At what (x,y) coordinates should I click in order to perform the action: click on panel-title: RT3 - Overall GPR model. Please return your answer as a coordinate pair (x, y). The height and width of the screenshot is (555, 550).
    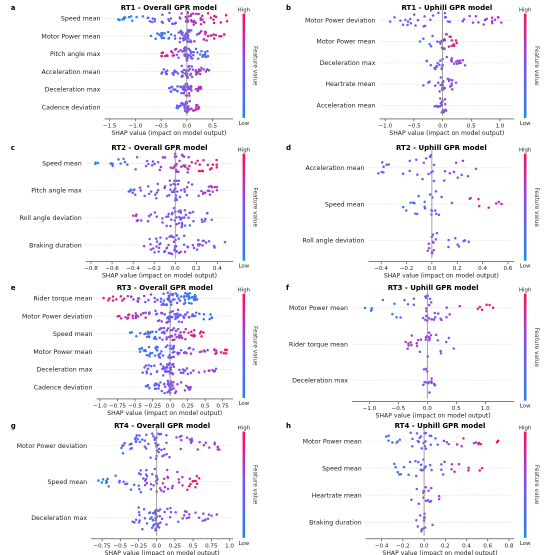
    Looking at the image, I should click on (165, 288).